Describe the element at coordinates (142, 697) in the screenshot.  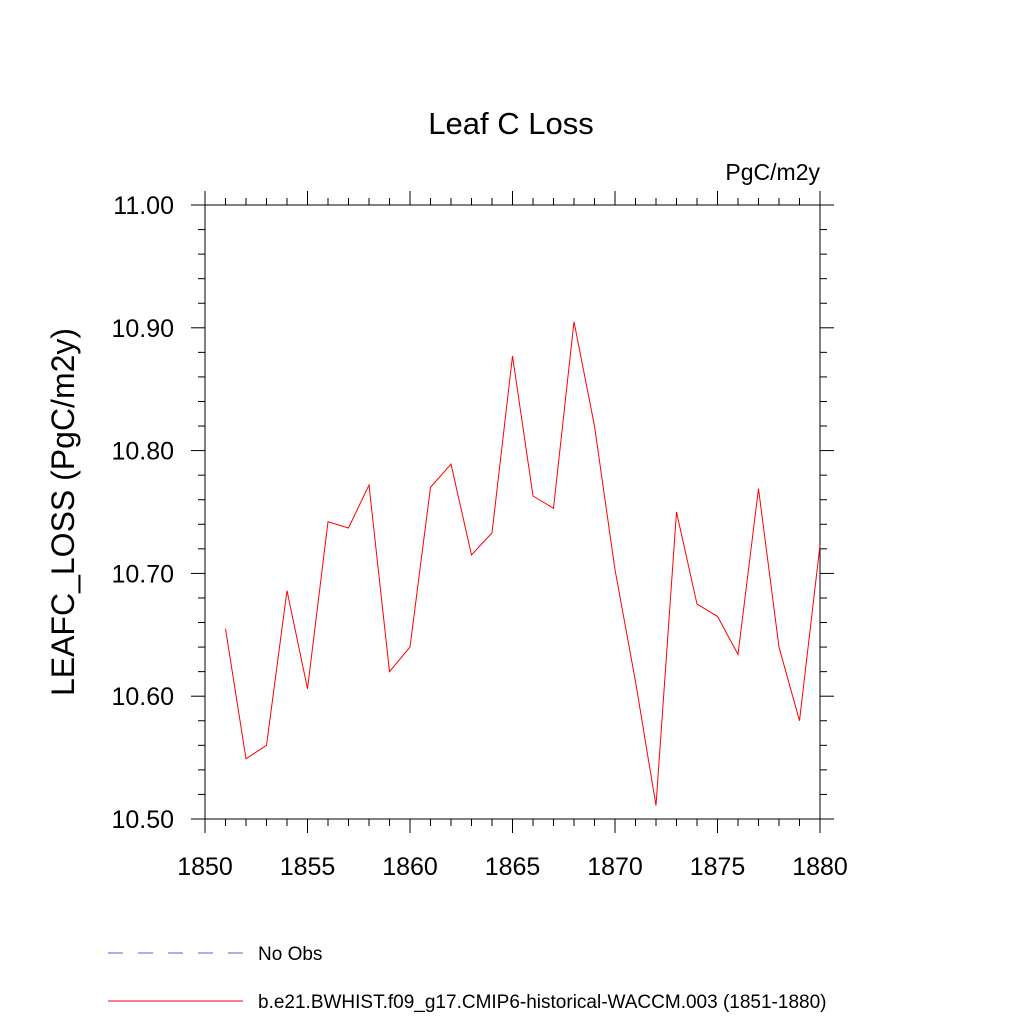
I see `y-tick-label: 10.60` at that location.